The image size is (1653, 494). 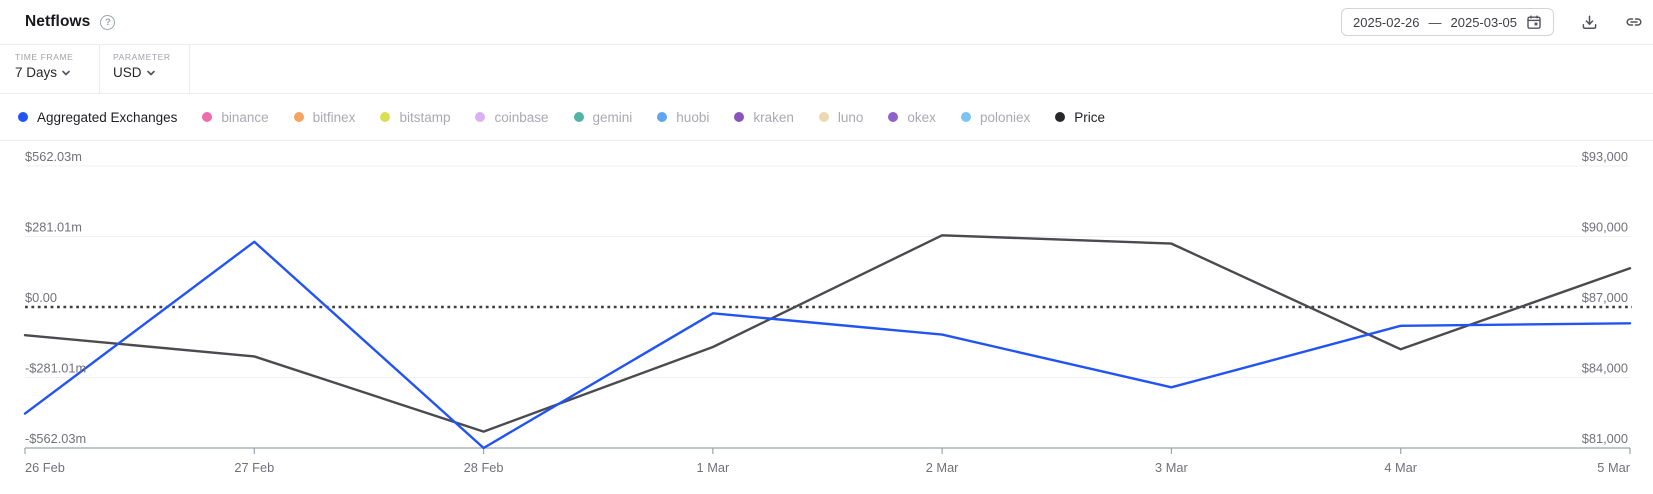 What do you see at coordinates (1605, 438) in the screenshot?
I see `svg-text: $81,000` at bounding box center [1605, 438].